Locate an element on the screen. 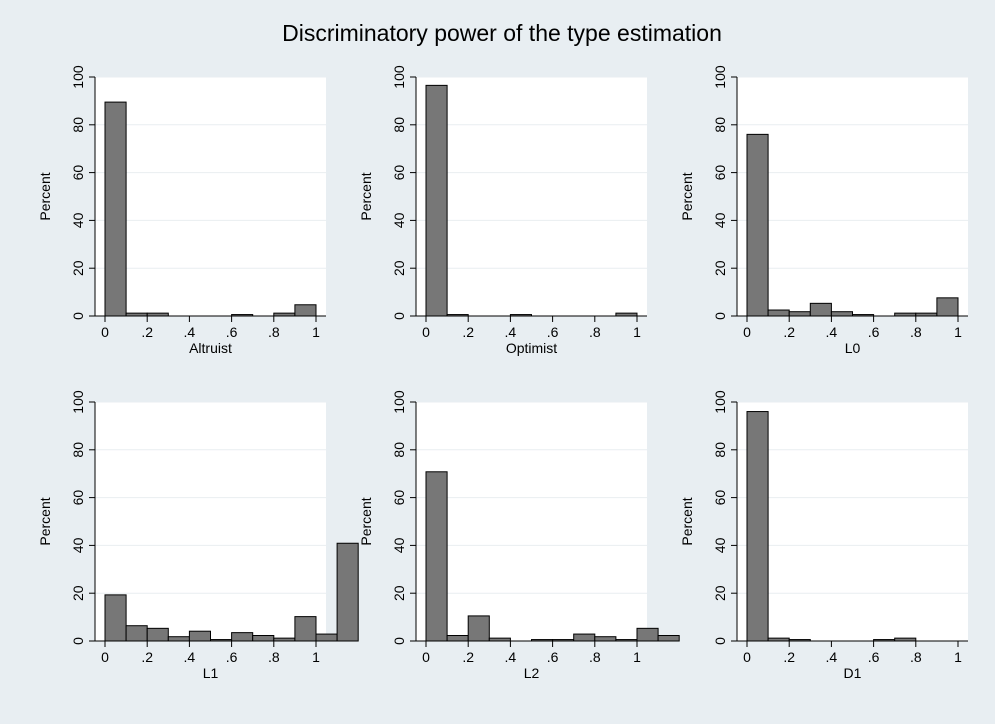 This screenshot has width=995, height=724. x-axis-label: L2 is located at coordinates (532, 673).